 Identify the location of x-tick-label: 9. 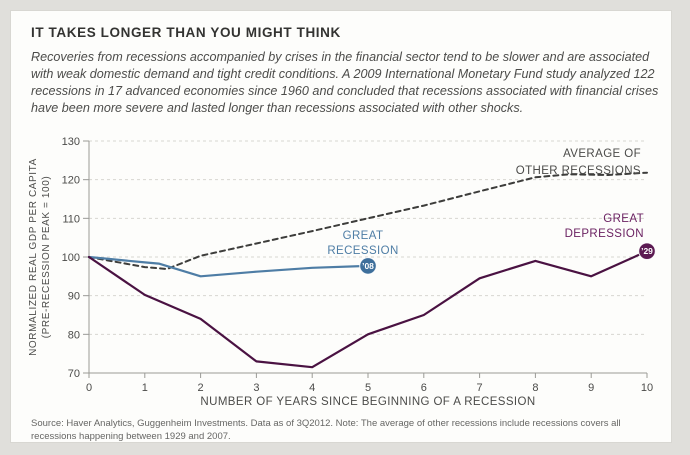
(591, 388).